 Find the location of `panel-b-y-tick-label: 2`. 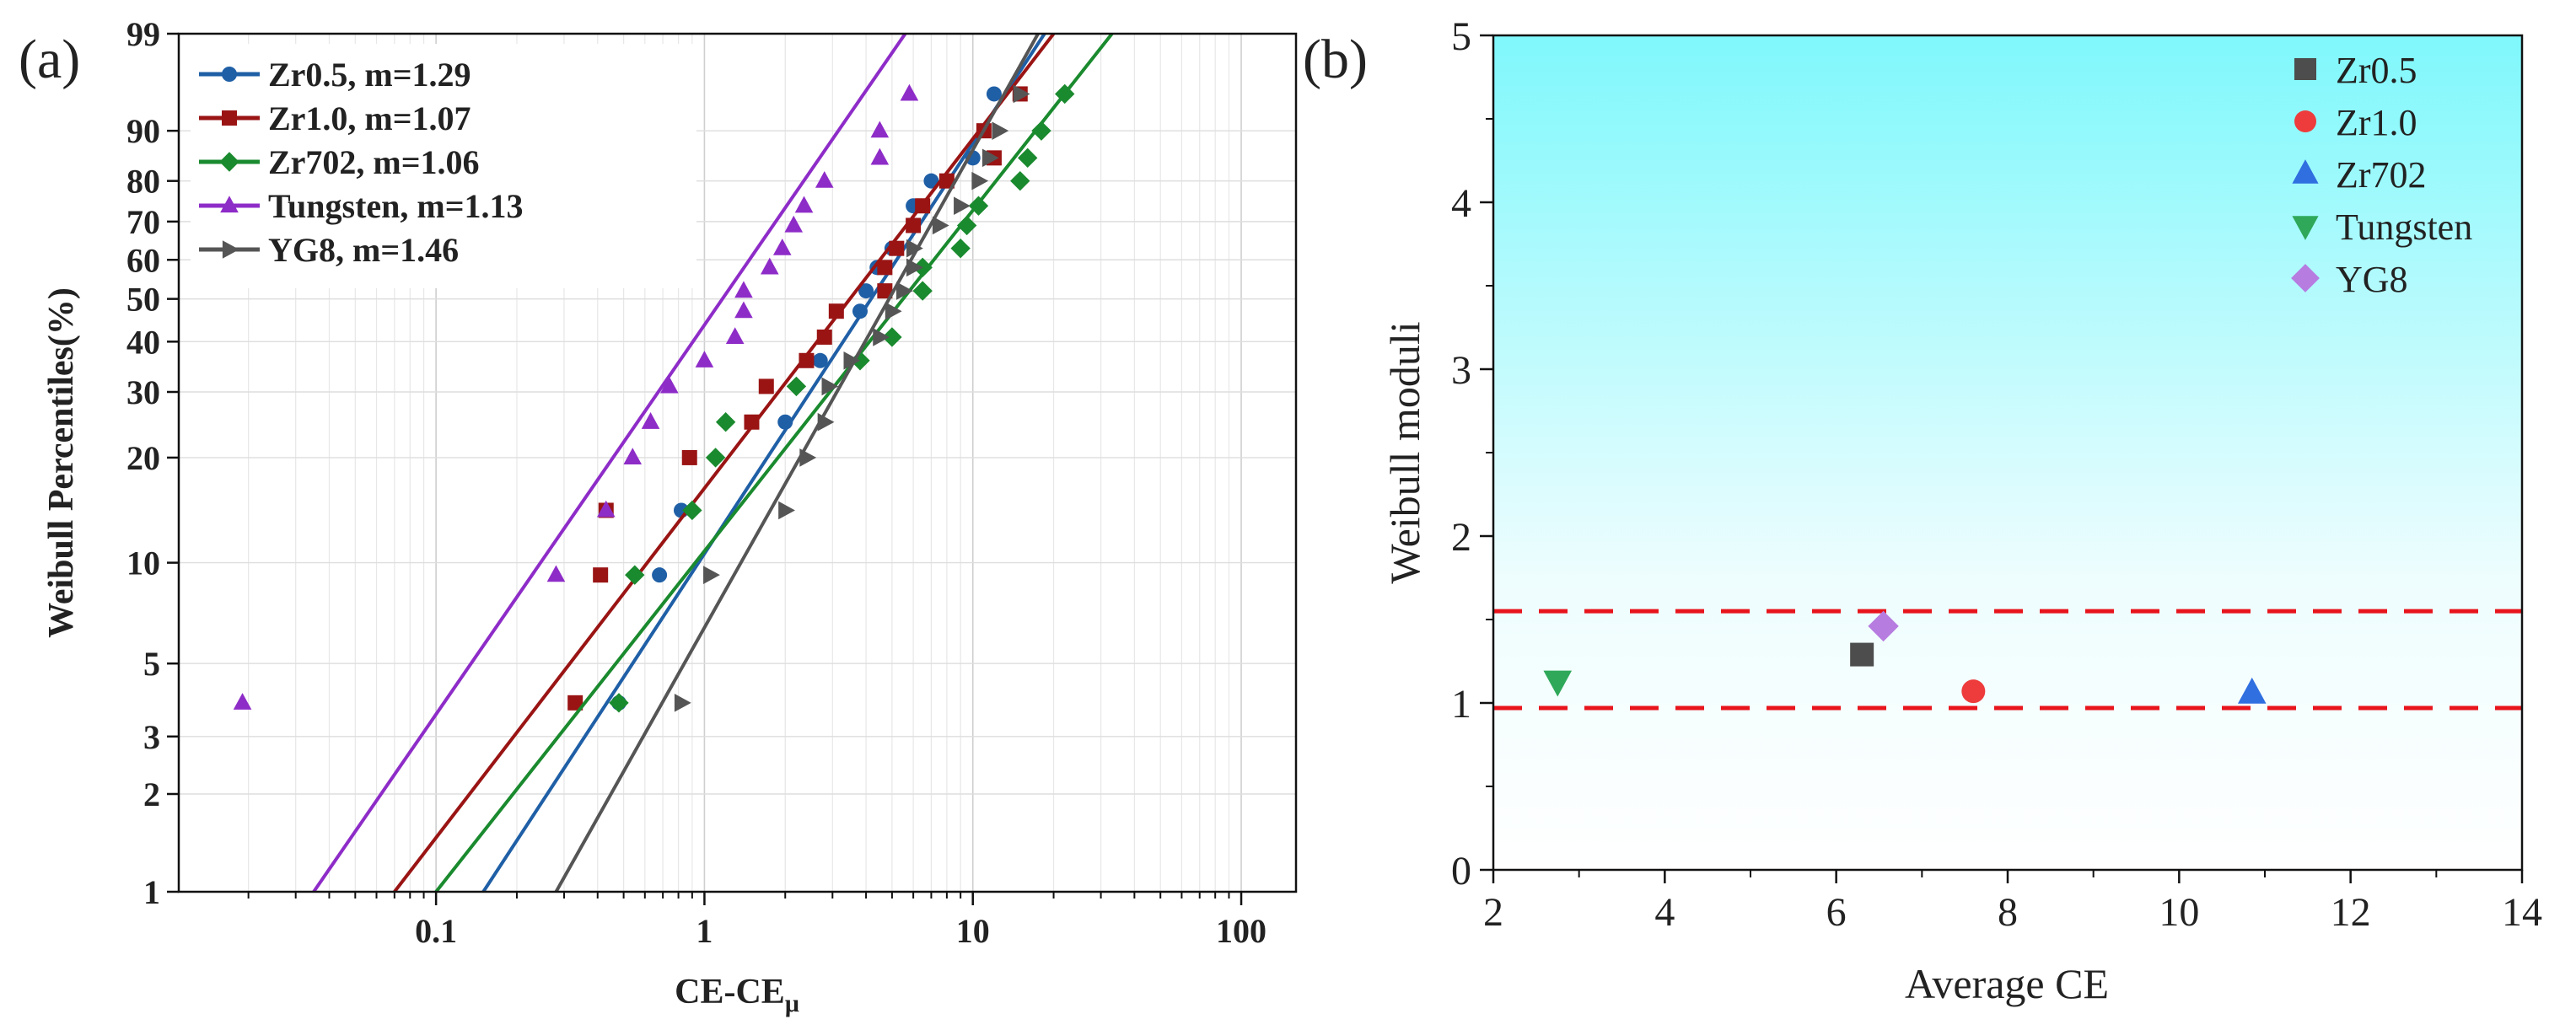

panel-b-y-tick-label: 2 is located at coordinates (1461, 537).